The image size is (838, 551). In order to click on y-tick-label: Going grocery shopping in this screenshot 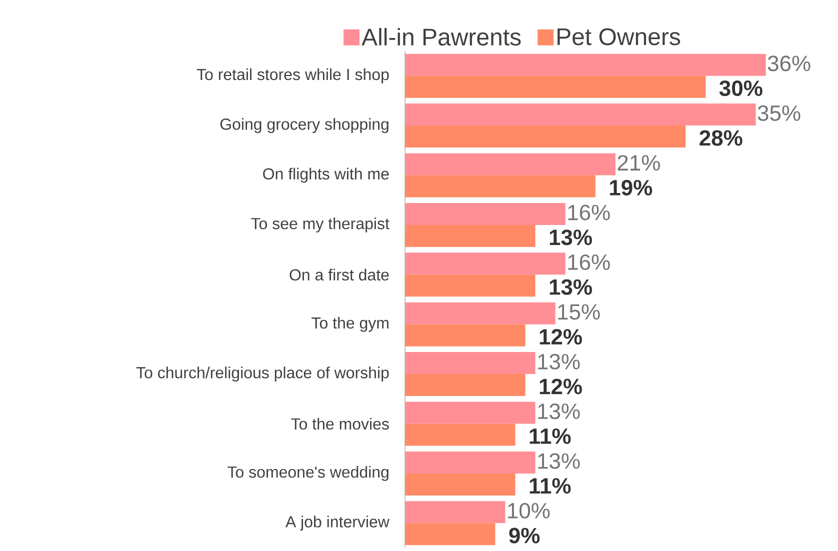, I will do `click(304, 126)`.